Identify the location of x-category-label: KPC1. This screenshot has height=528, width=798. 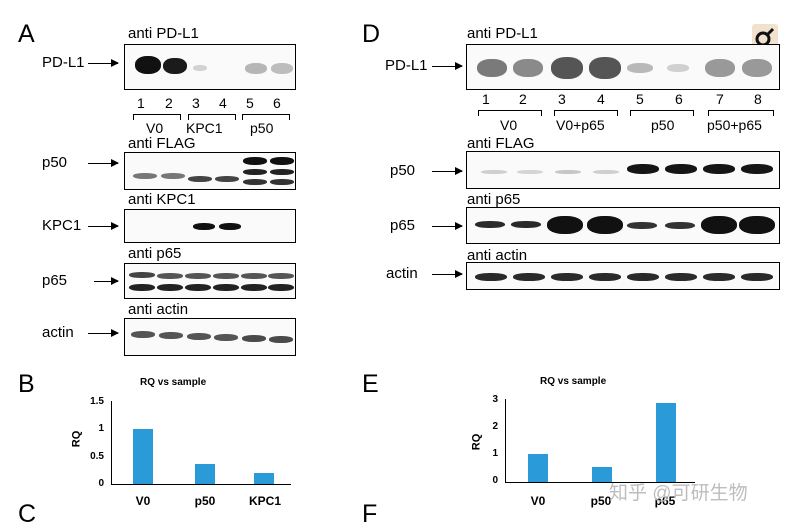
(264, 501).